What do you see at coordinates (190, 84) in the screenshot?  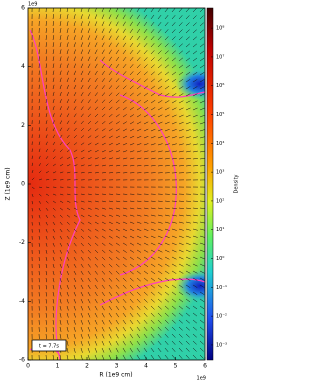 I see `low-density-region` at bounding box center [190, 84].